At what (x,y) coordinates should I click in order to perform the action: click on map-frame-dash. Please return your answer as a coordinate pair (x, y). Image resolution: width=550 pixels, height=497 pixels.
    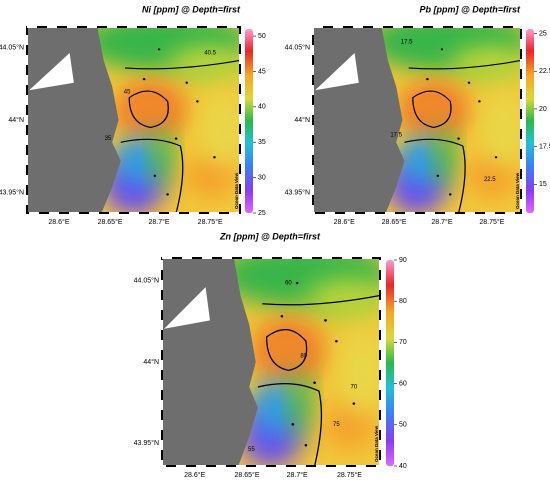
    Looking at the image, I should click on (417, 120).